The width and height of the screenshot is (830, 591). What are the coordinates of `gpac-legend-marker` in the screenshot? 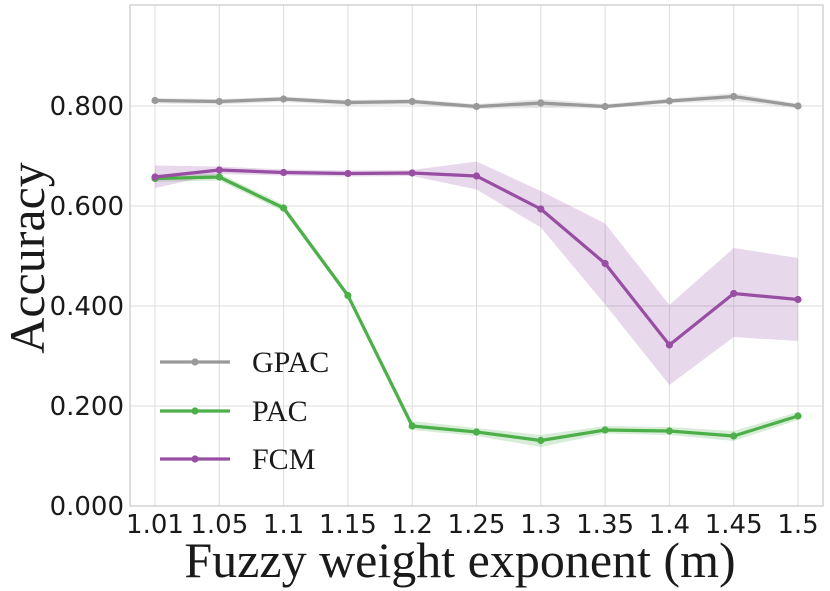 It's located at (195, 362).